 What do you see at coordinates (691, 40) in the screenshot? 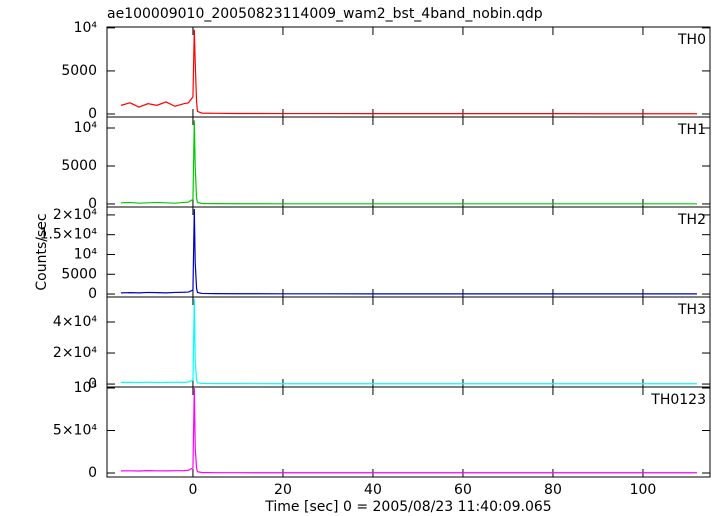
I see `series-name: TH0` at bounding box center [691, 40].